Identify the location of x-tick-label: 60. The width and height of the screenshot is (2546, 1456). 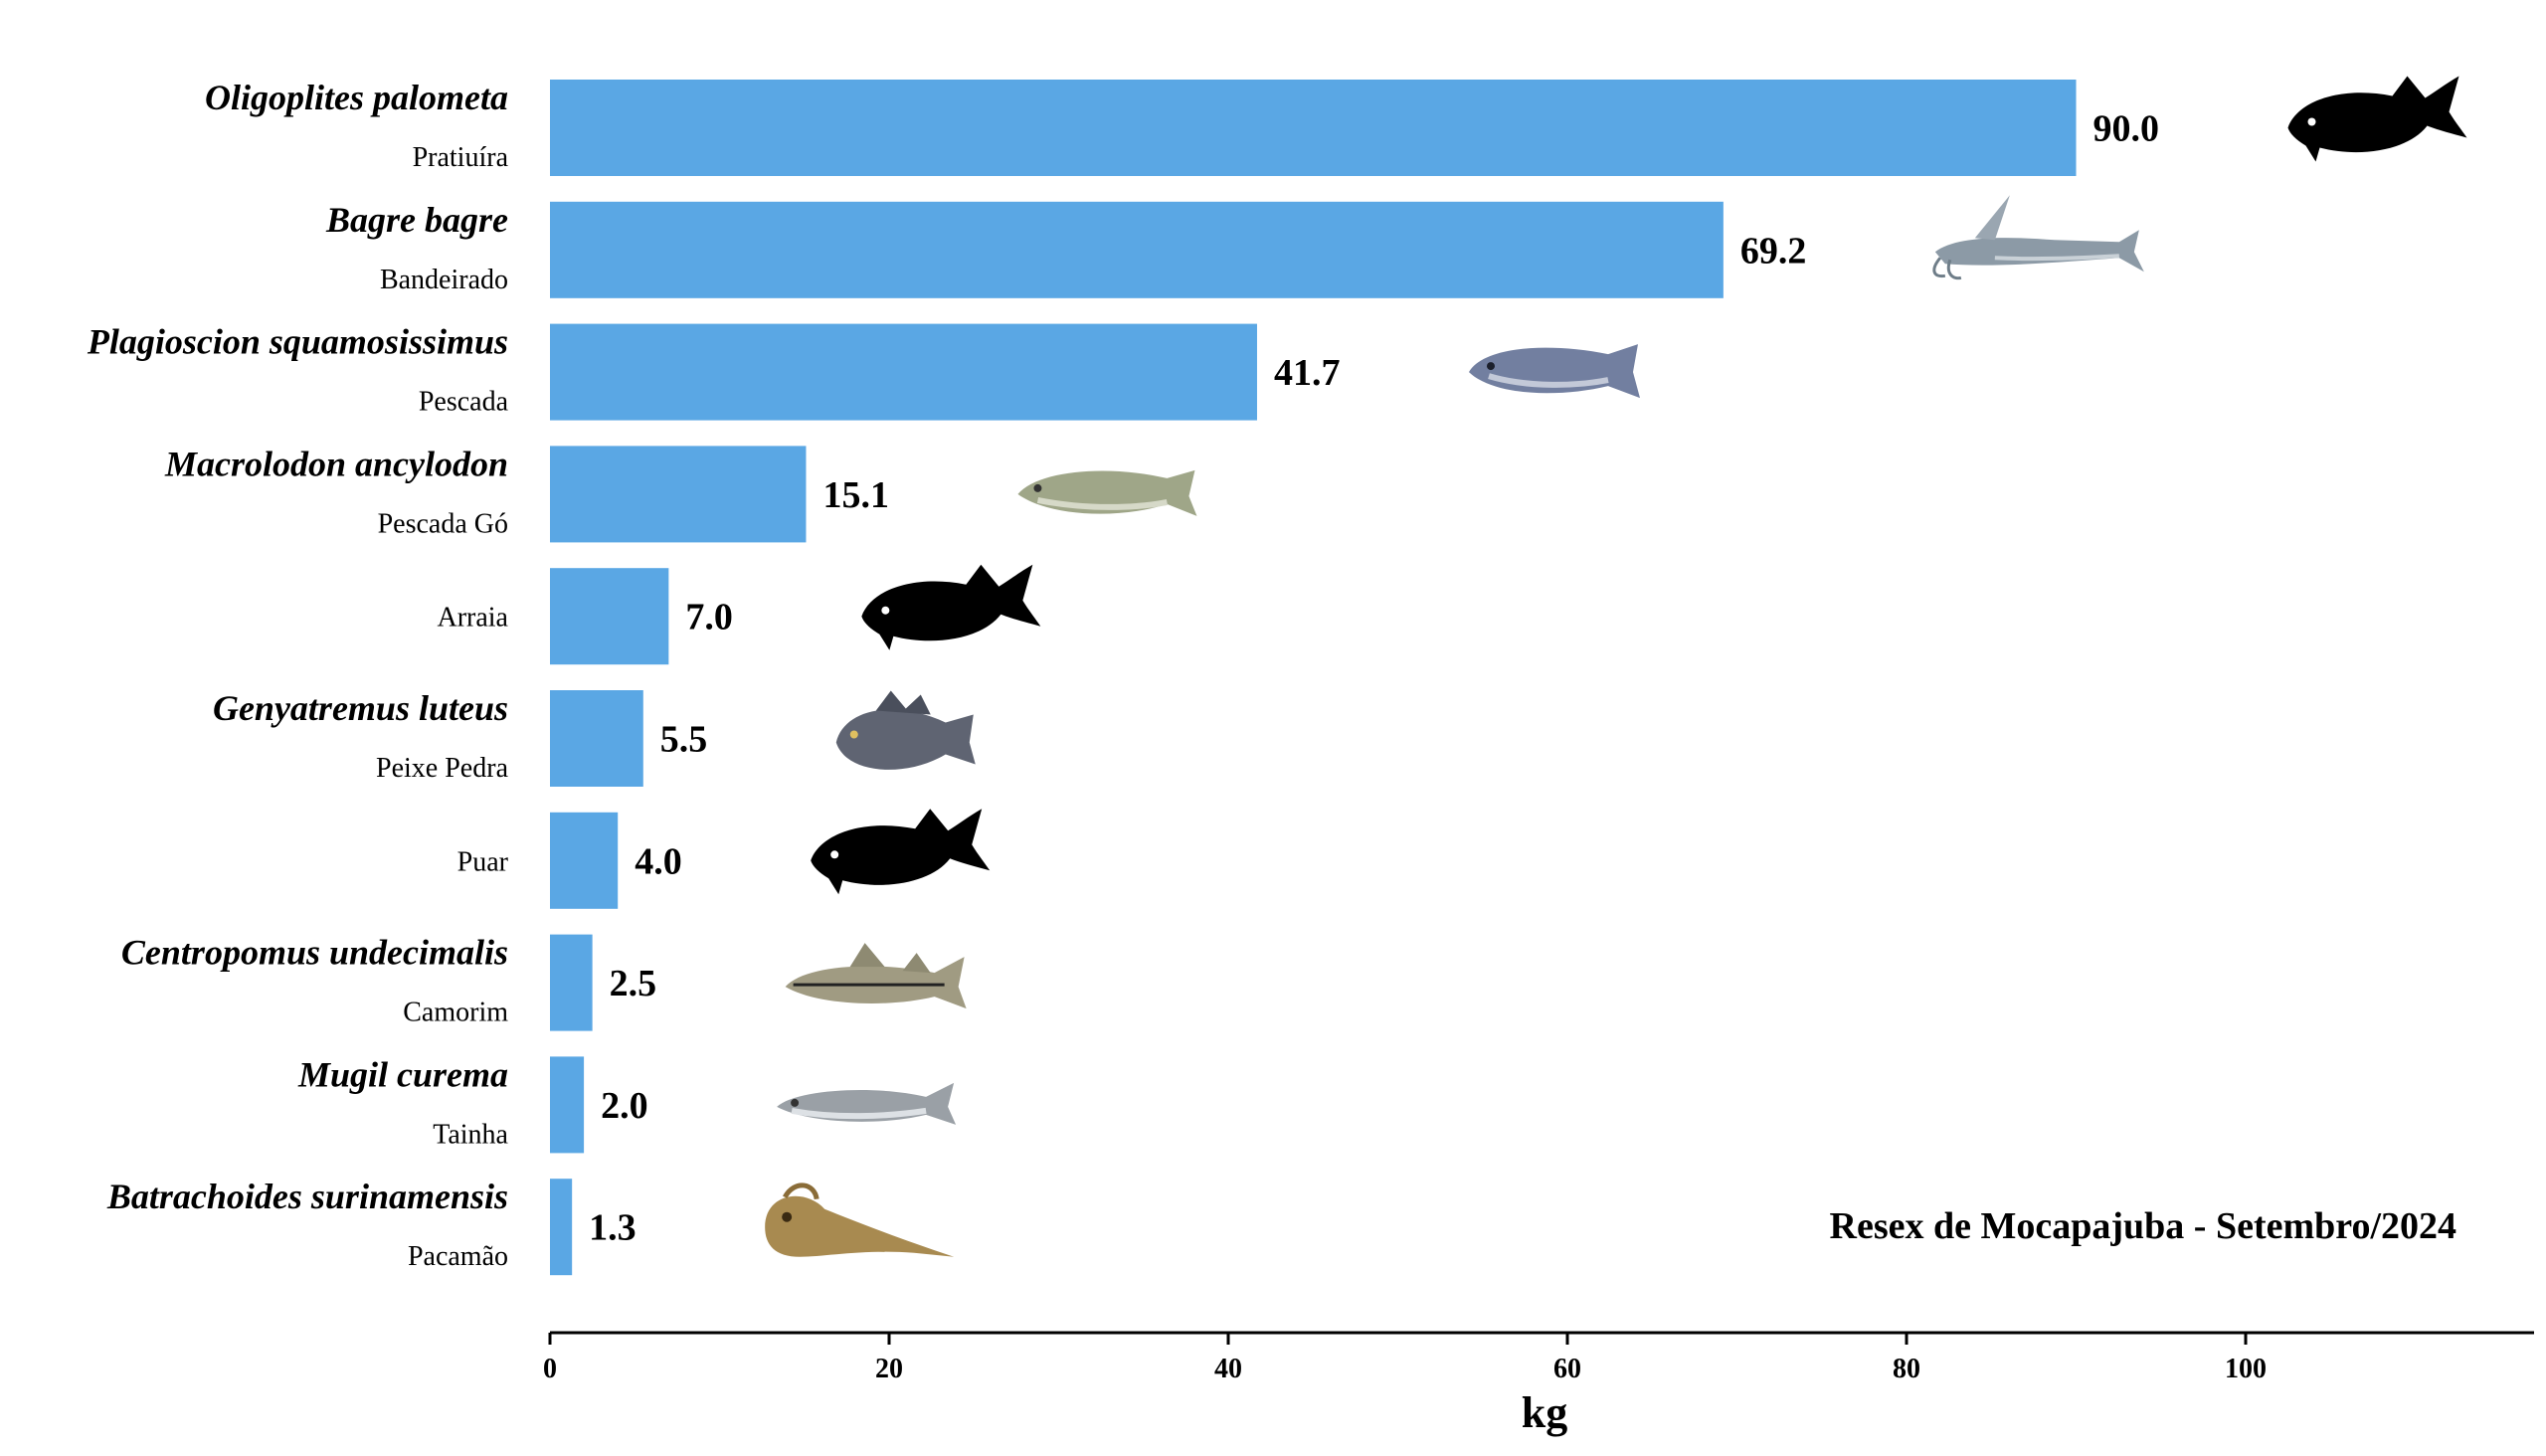
(1567, 1369).